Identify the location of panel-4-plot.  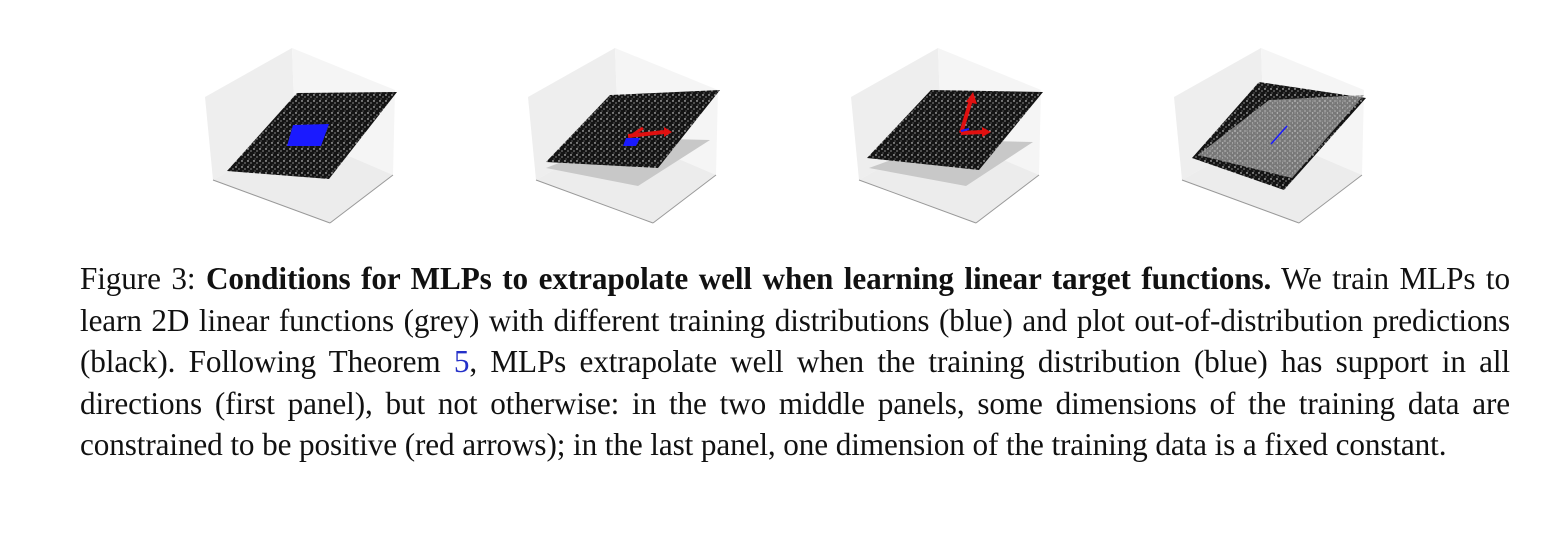
(1270, 136).